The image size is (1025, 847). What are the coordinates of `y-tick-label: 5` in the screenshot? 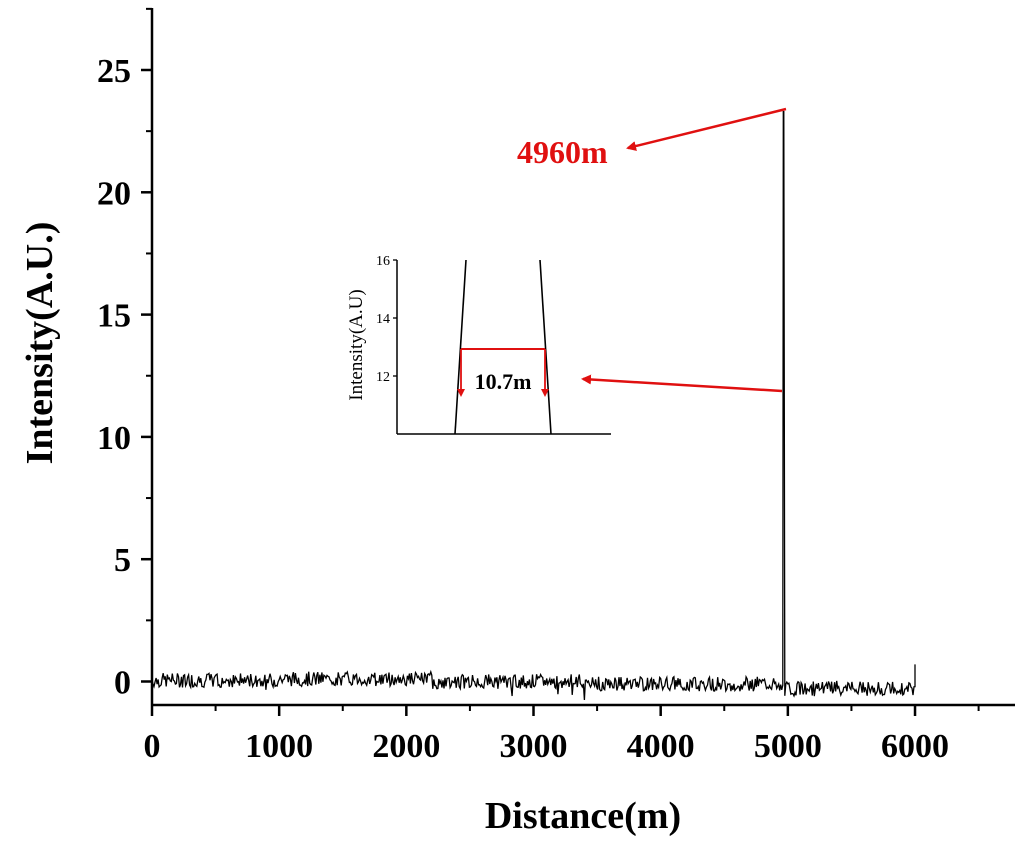 It's located at (122, 560).